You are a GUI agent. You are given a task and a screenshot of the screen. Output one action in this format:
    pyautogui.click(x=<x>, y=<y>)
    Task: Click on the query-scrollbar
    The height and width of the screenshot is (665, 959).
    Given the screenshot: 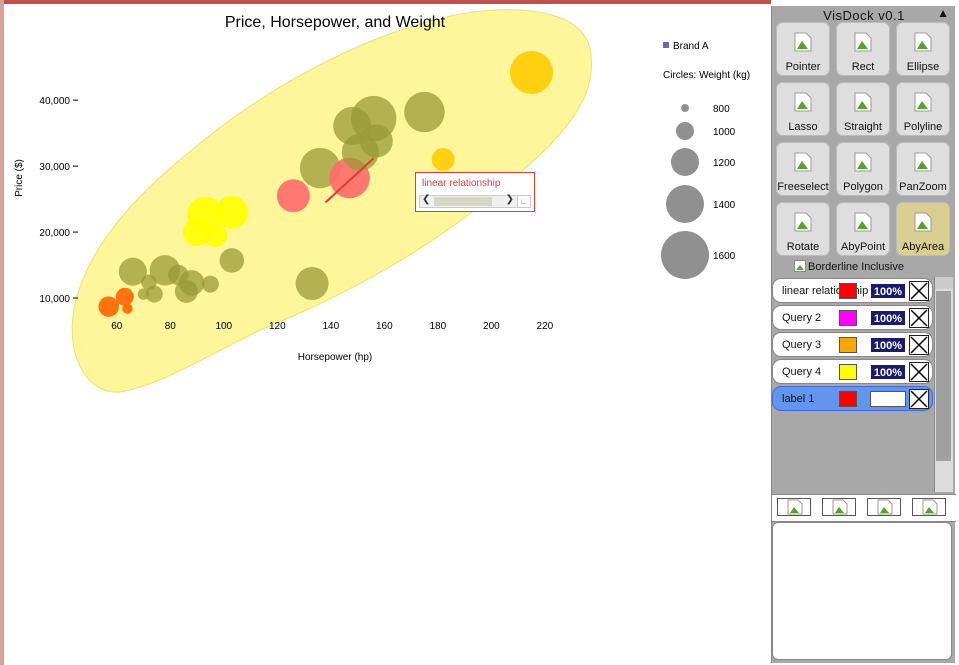 What is the action you would take?
    pyautogui.click(x=943, y=384)
    